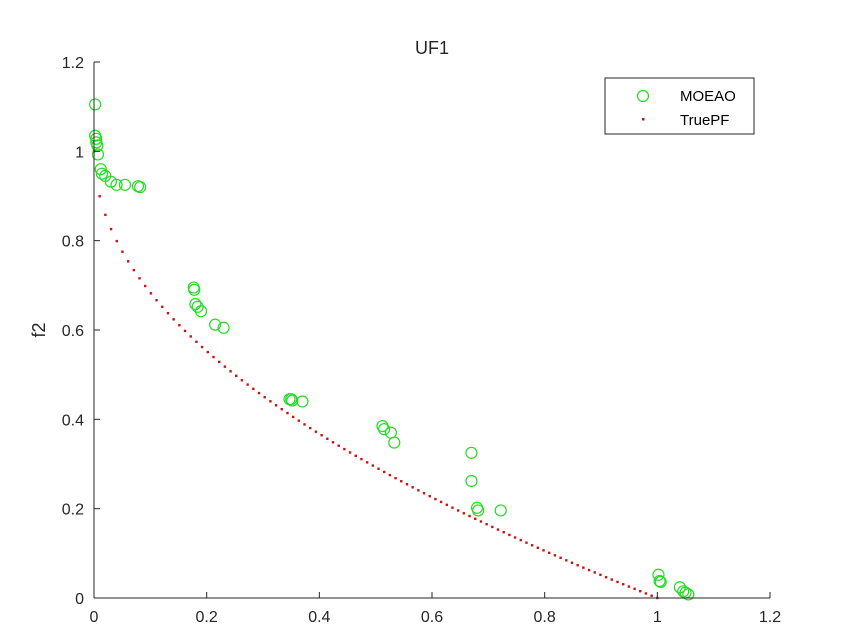  I want to click on legend-moeao-label: MOEAO, so click(708, 96).